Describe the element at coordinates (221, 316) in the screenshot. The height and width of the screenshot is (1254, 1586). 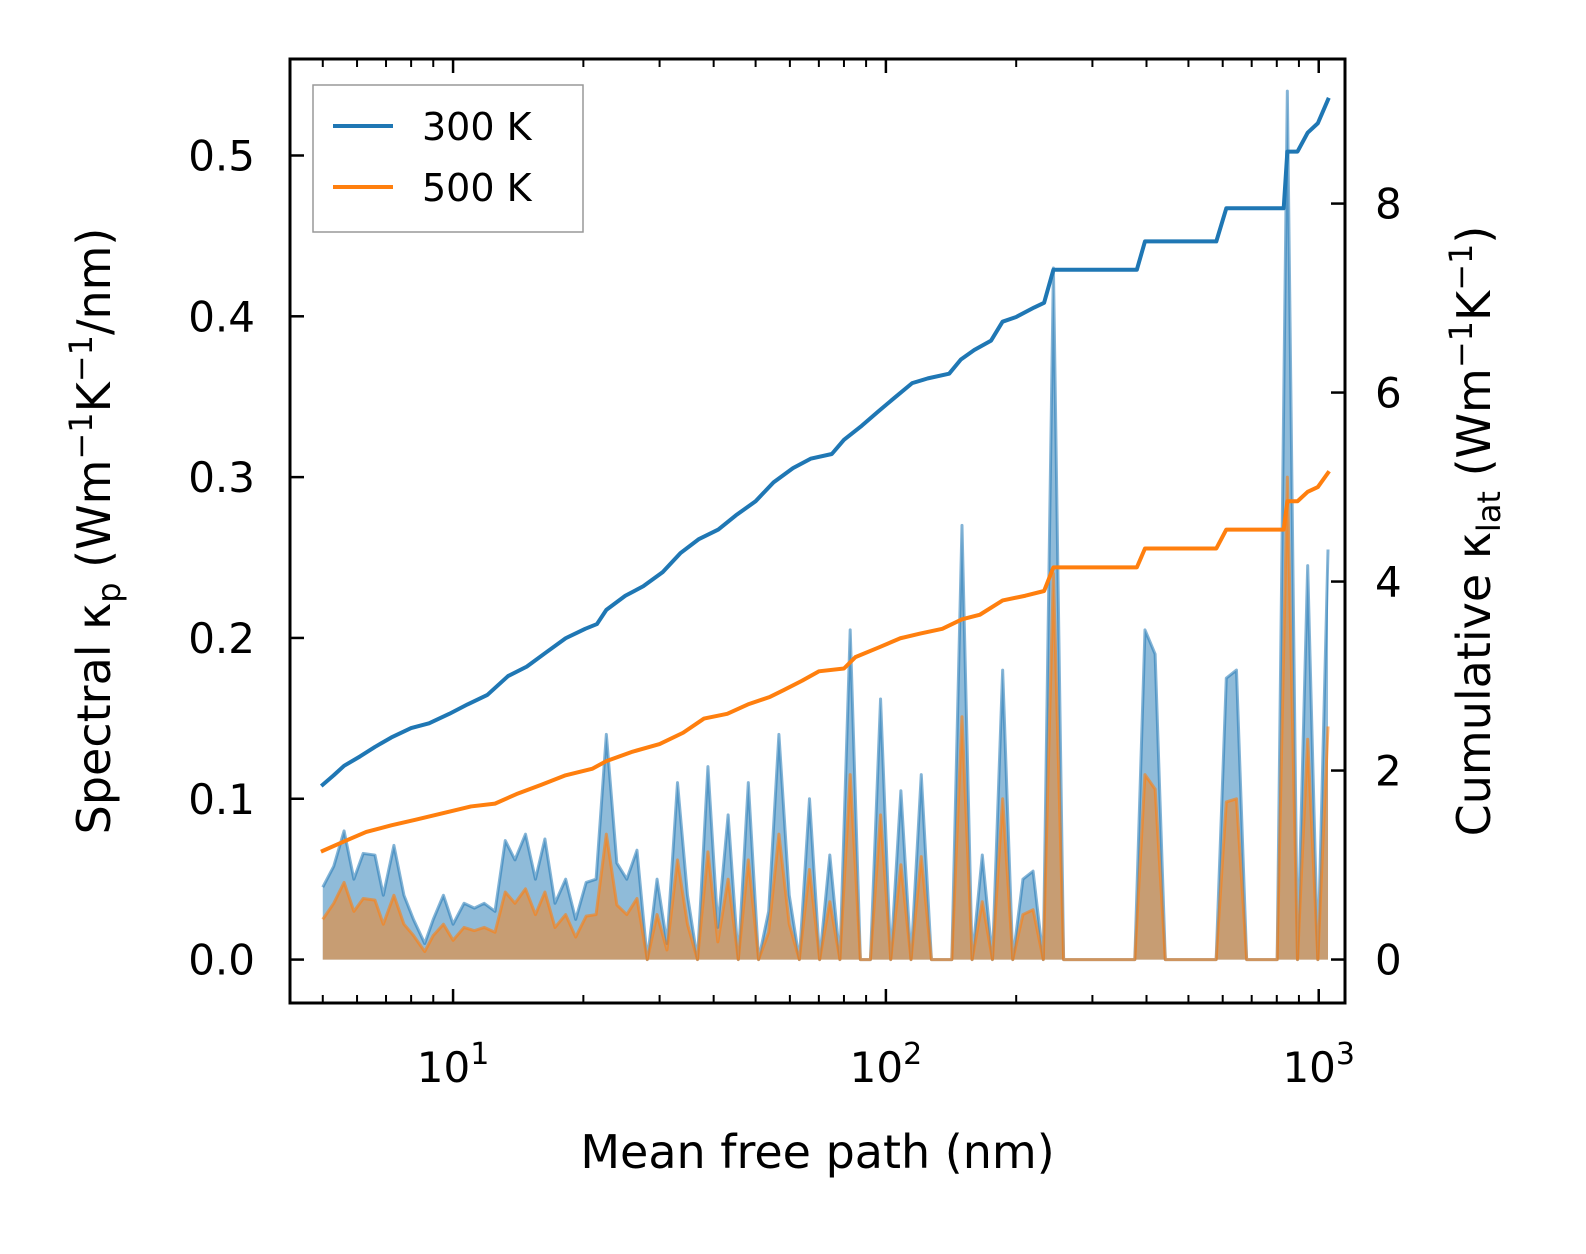
I see `y-left-tick-label: 0.4` at that location.